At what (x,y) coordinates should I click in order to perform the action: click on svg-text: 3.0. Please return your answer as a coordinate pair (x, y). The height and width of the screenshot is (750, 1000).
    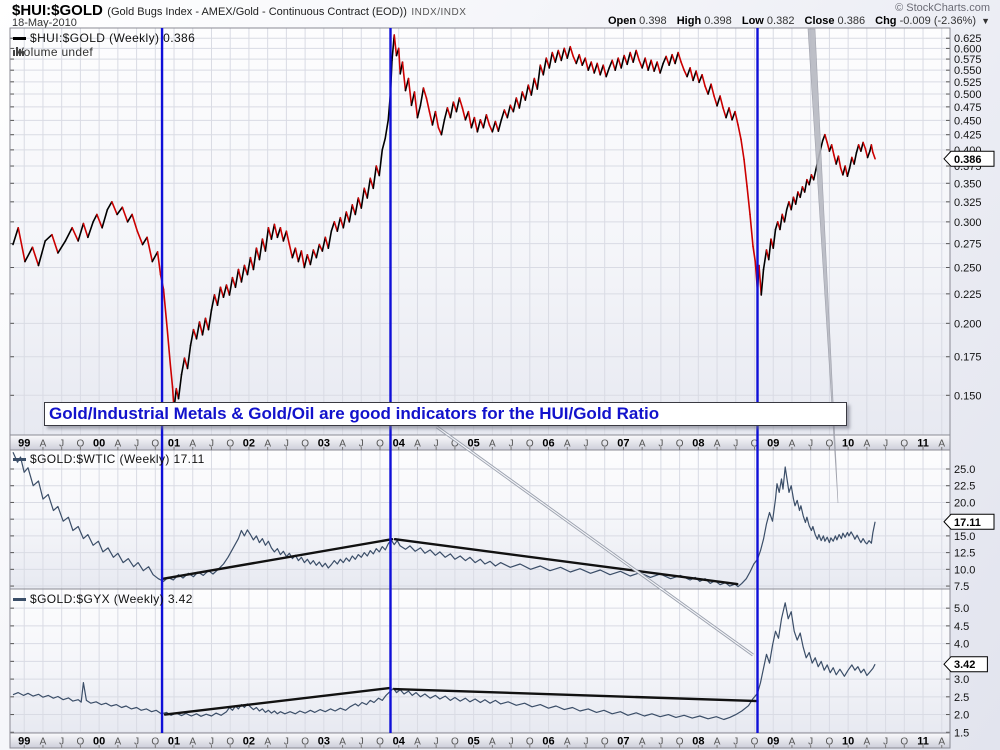
    Looking at the image, I should click on (961, 680).